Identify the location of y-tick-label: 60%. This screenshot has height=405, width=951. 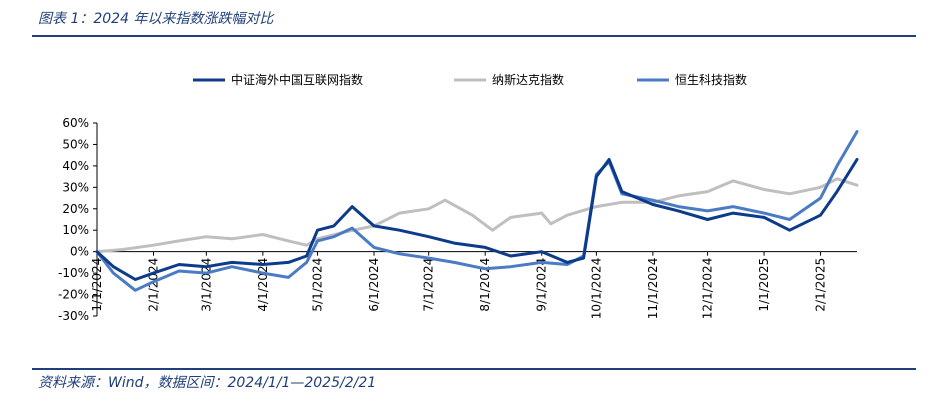
(75, 123).